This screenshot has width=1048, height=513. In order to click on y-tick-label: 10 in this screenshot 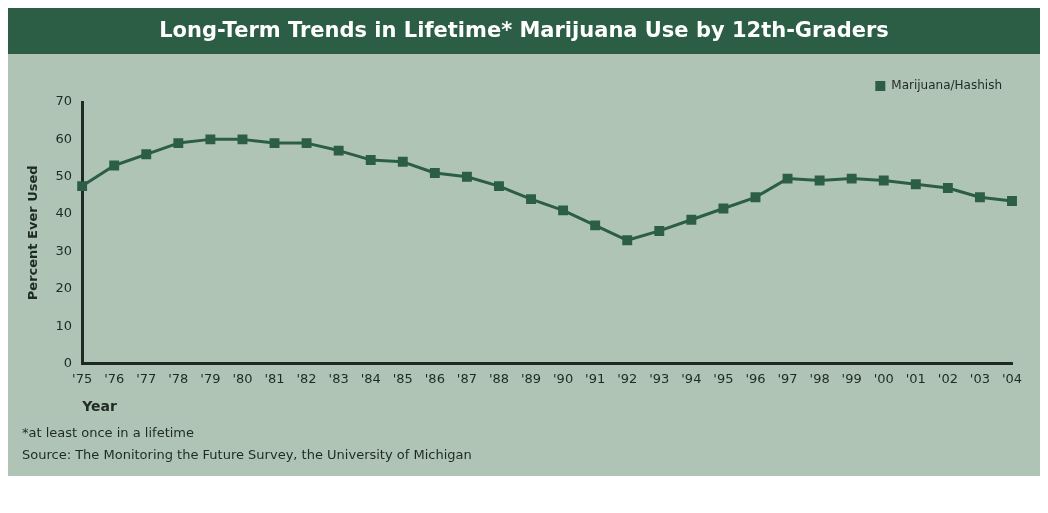, I will do `click(64, 325)`.